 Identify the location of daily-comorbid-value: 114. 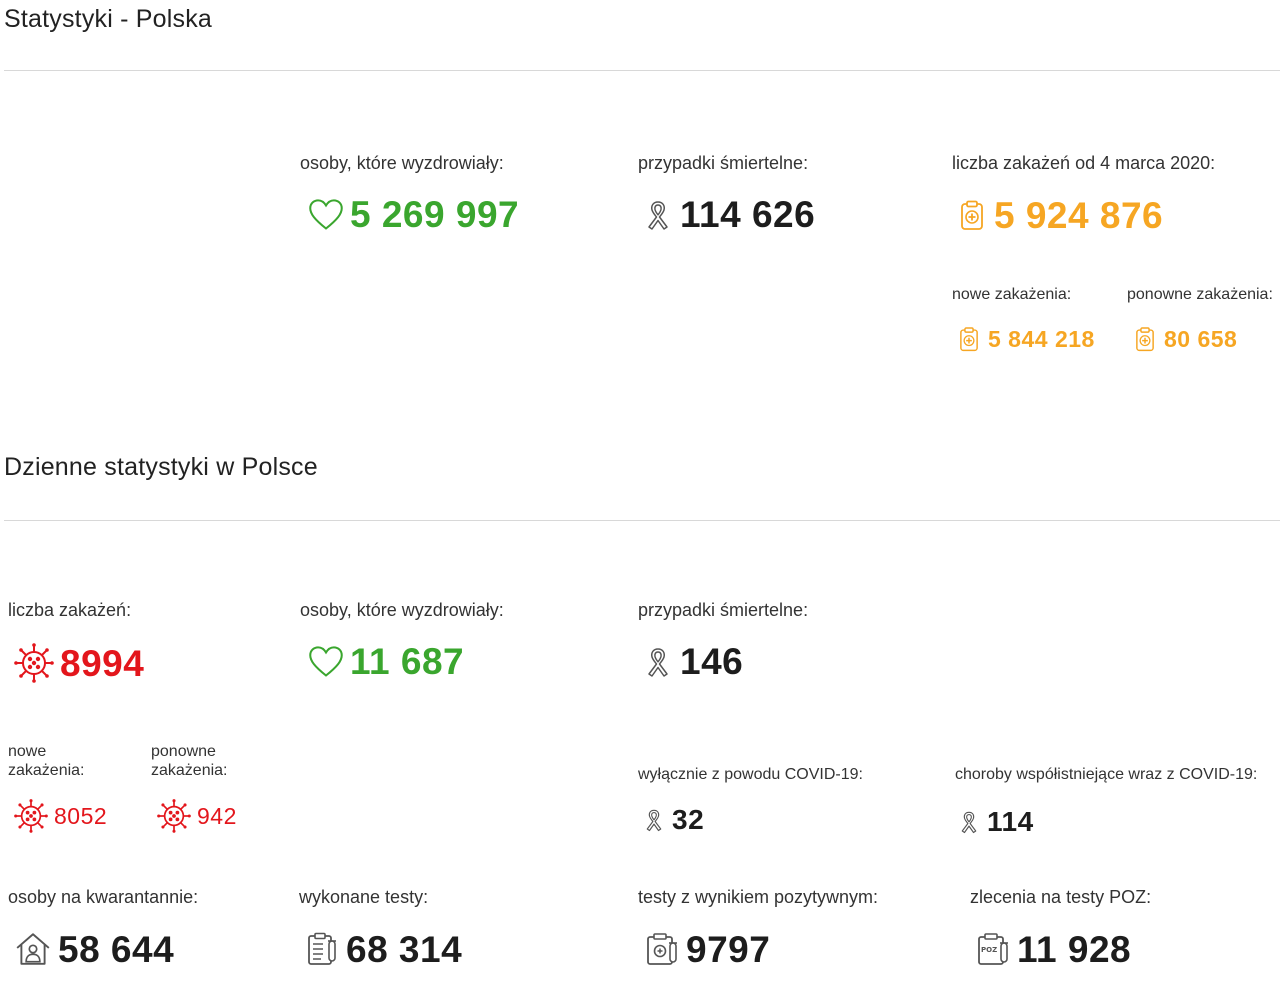
(1010, 821).